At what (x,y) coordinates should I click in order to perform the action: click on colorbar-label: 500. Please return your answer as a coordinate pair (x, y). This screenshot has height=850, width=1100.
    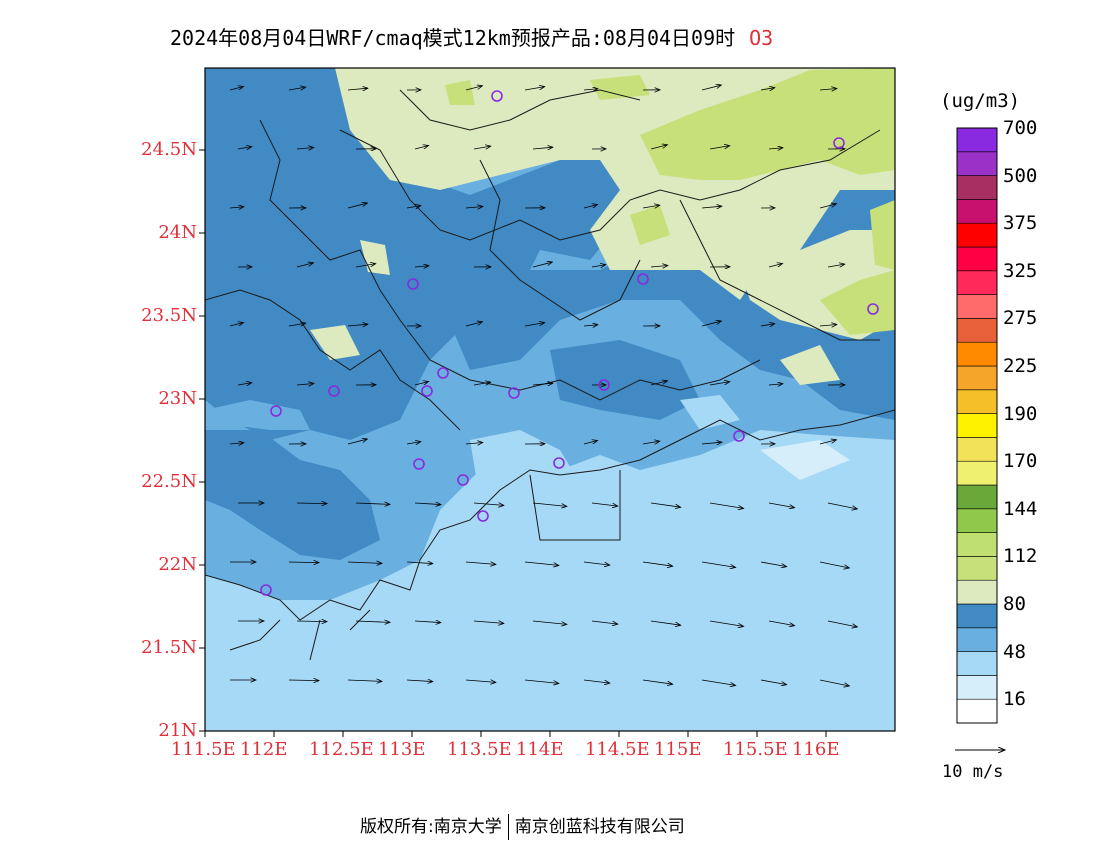
    Looking at the image, I should click on (1020, 175).